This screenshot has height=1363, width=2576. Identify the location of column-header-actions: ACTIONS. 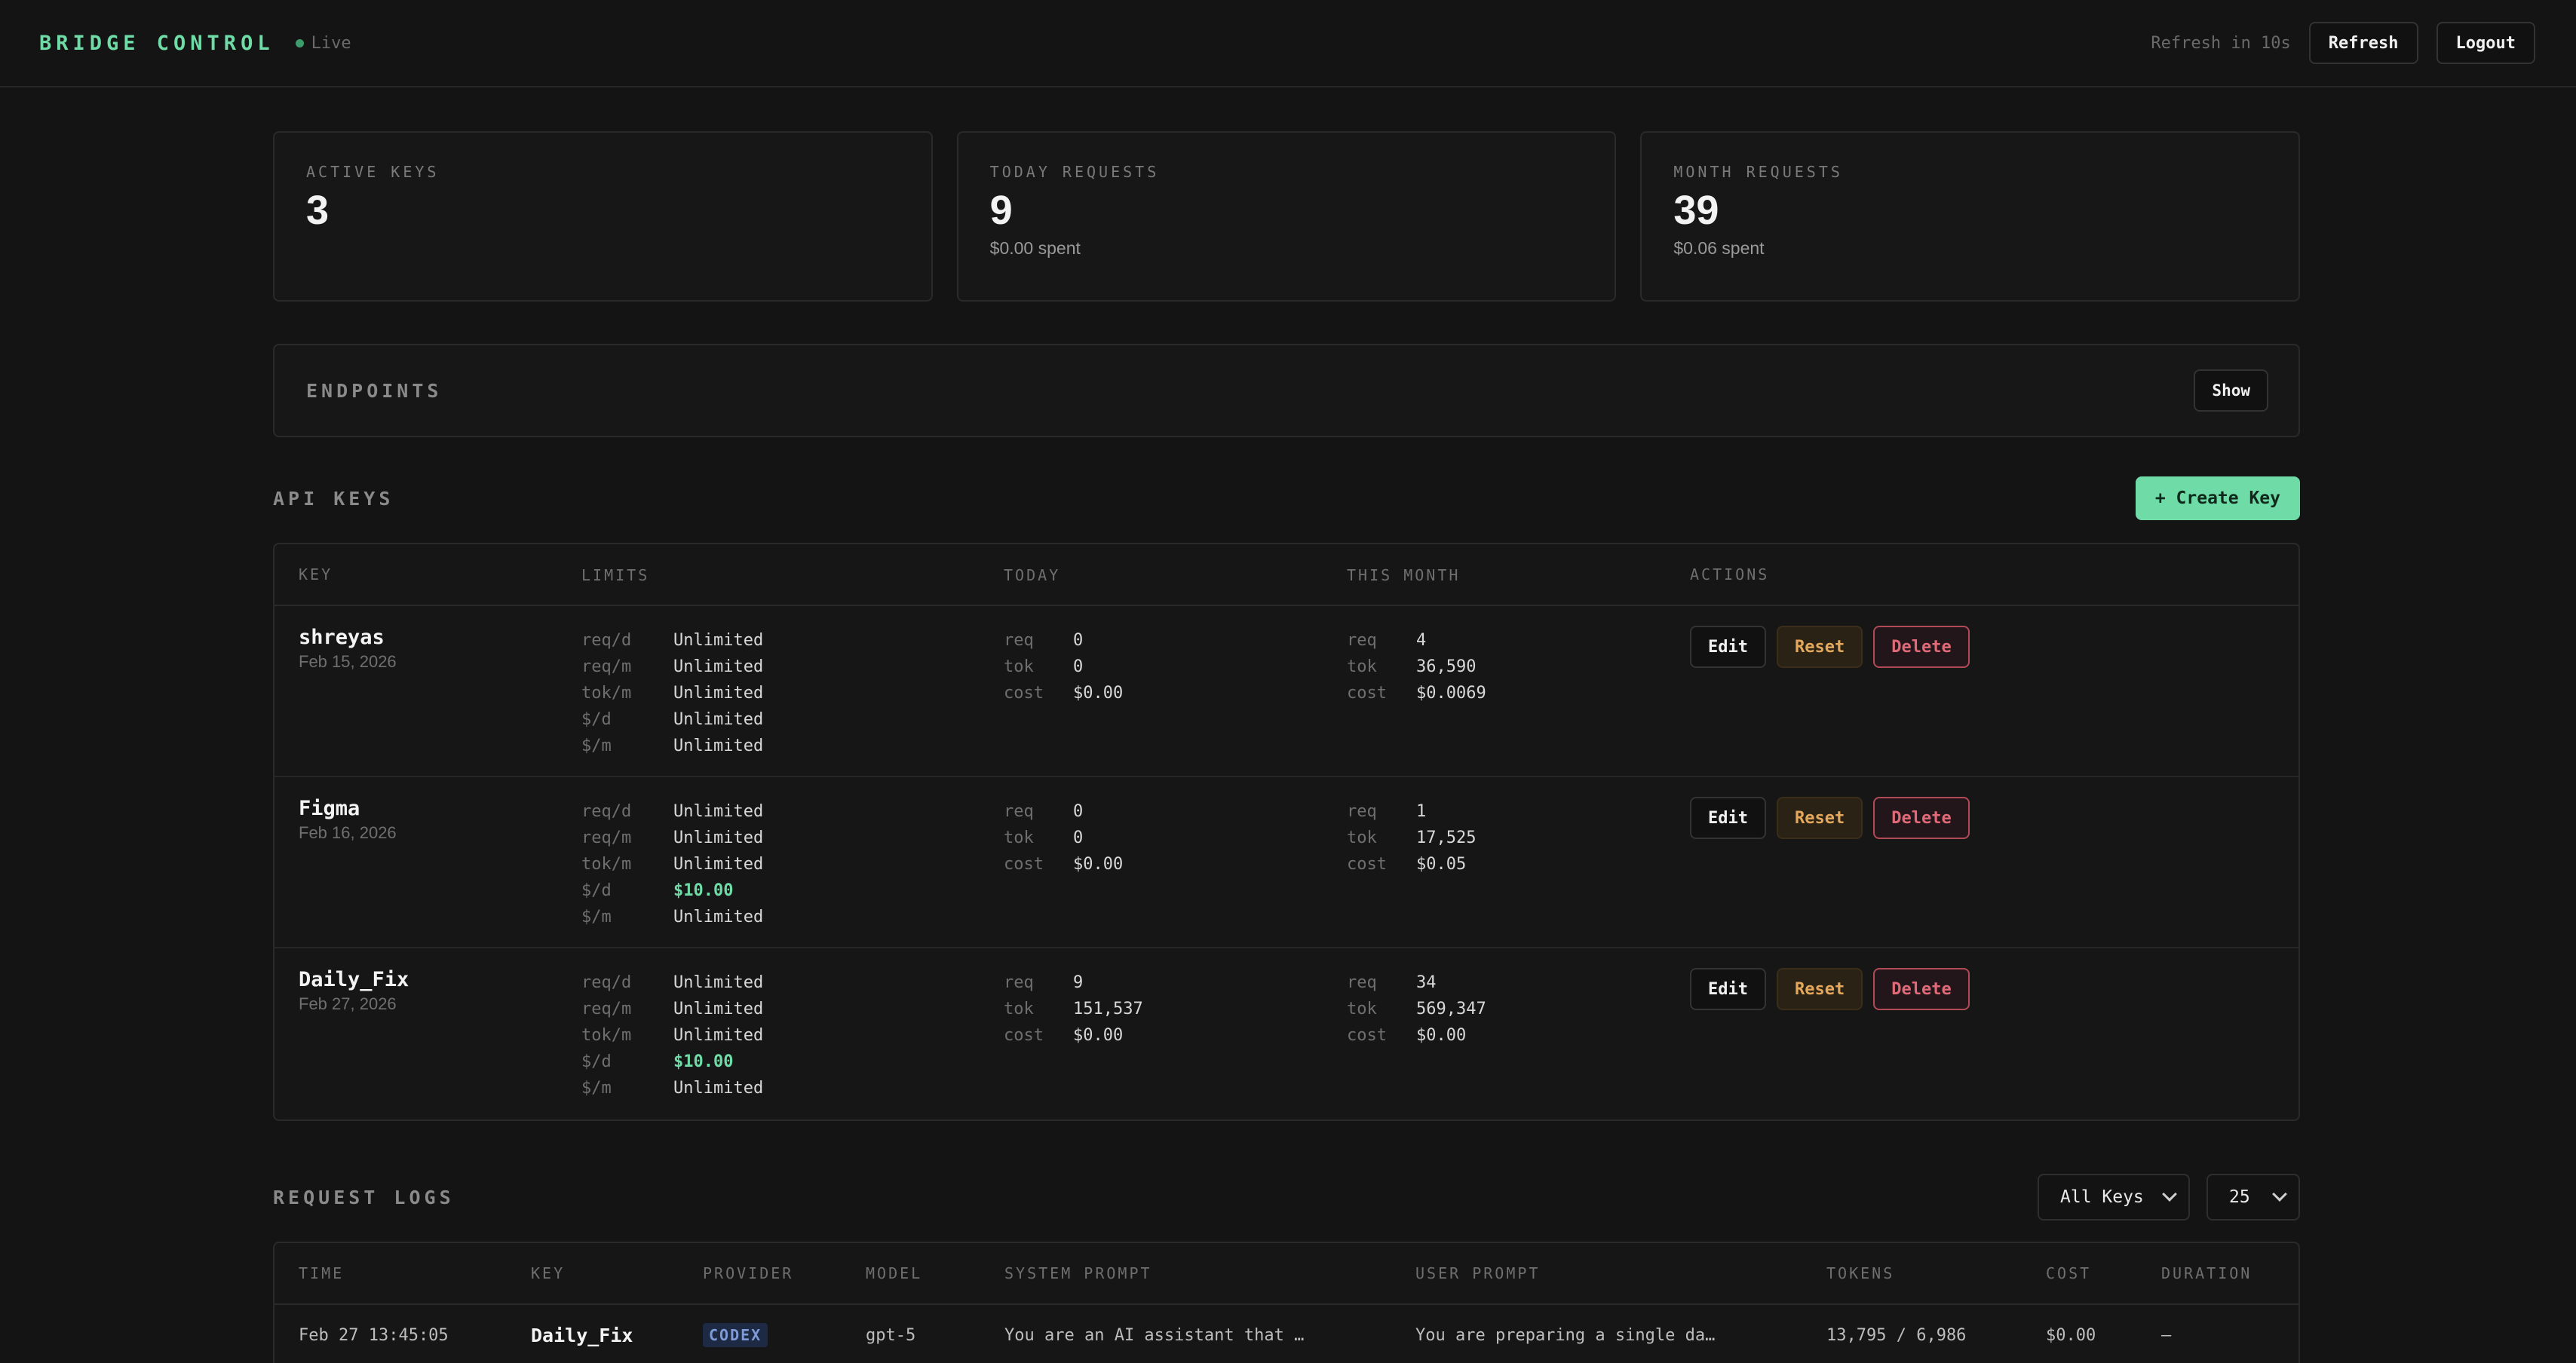
(1730, 574).